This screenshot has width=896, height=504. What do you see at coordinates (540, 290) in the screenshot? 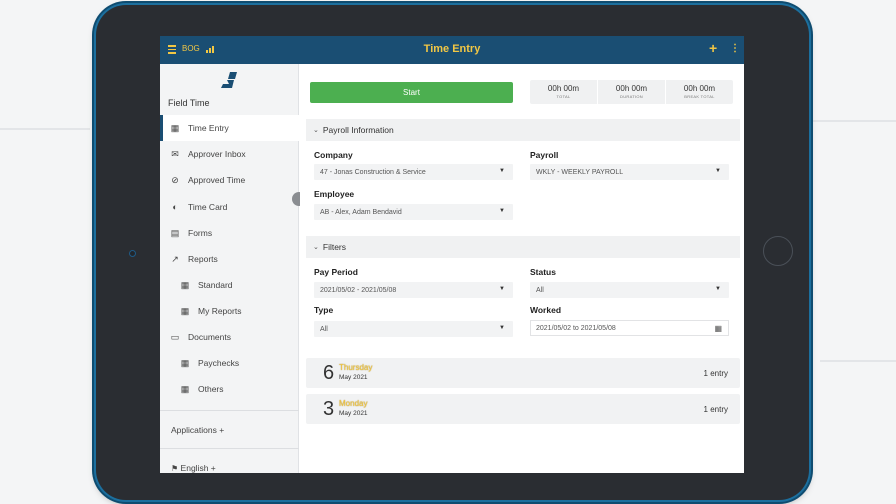
I see `status-value: All` at bounding box center [540, 290].